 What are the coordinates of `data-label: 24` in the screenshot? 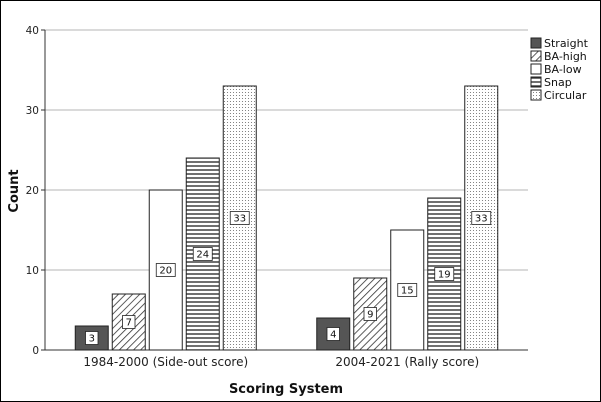 It's located at (202, 255).